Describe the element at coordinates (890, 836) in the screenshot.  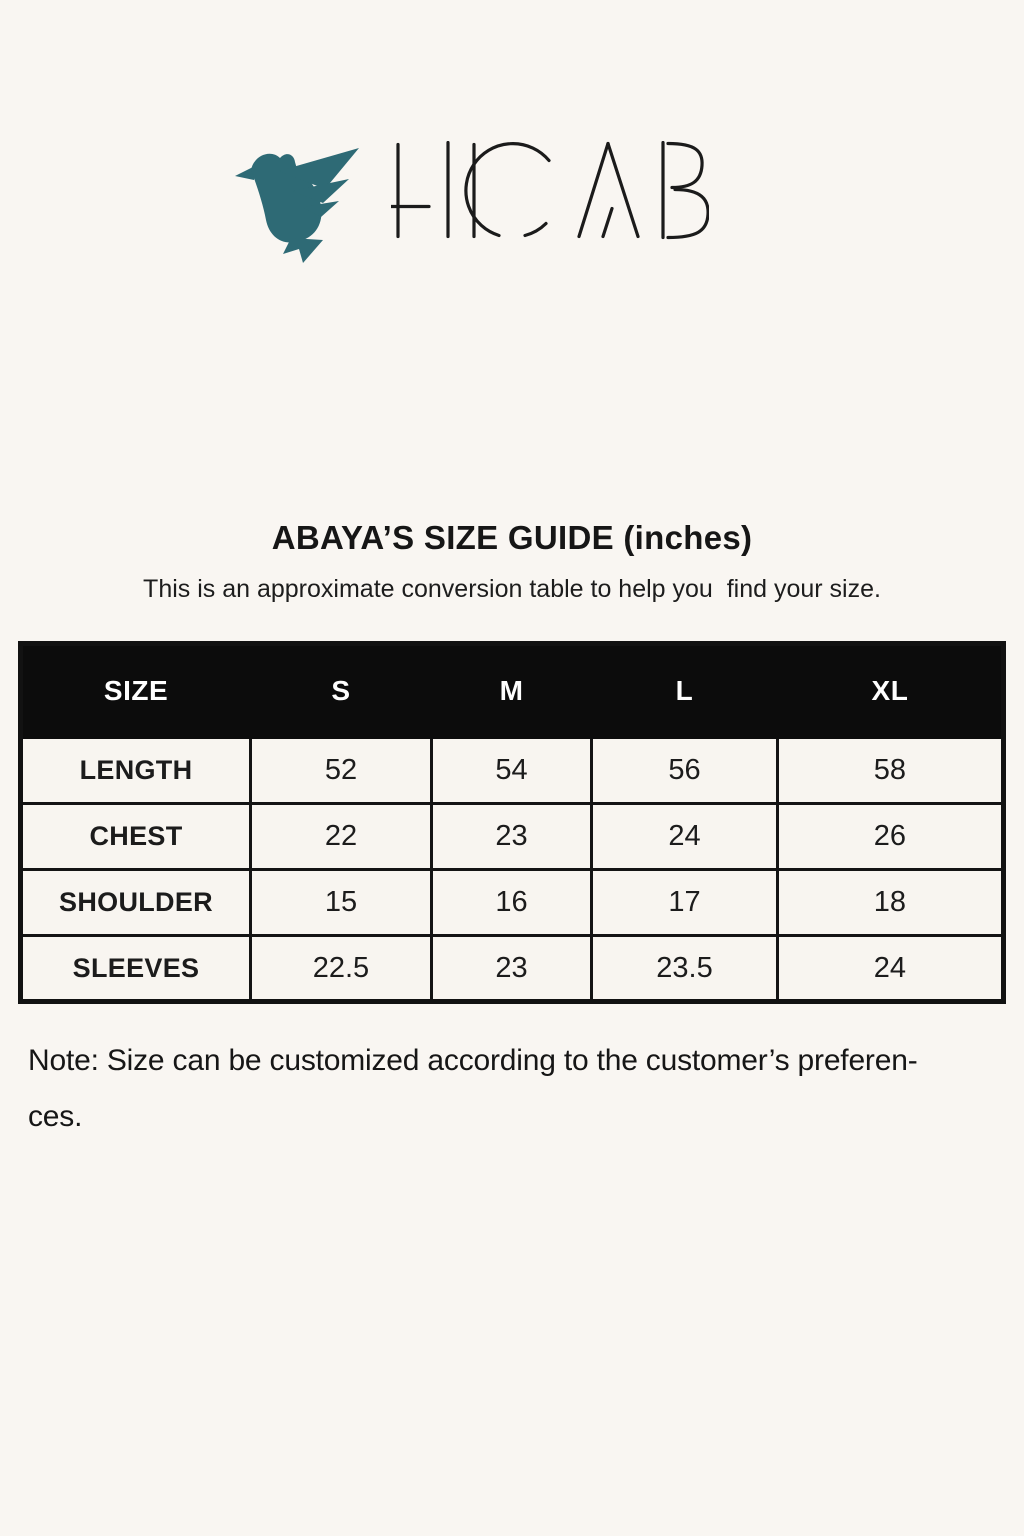
I see `value-cell: 26` at that location.